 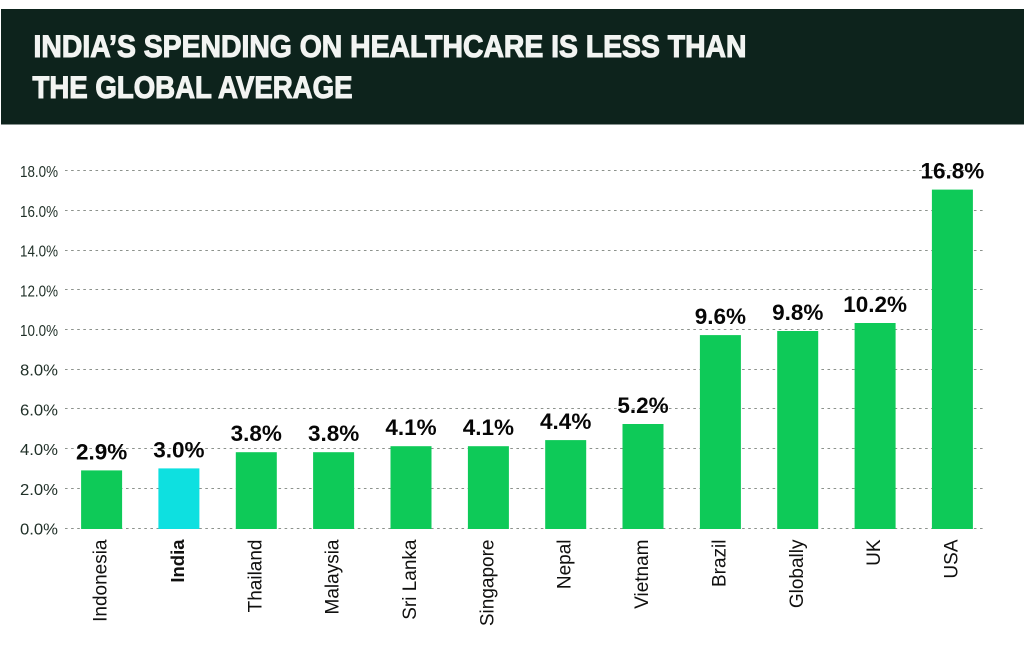 I want to click on svg-text: 10.0%, so click(x=39, y=331).